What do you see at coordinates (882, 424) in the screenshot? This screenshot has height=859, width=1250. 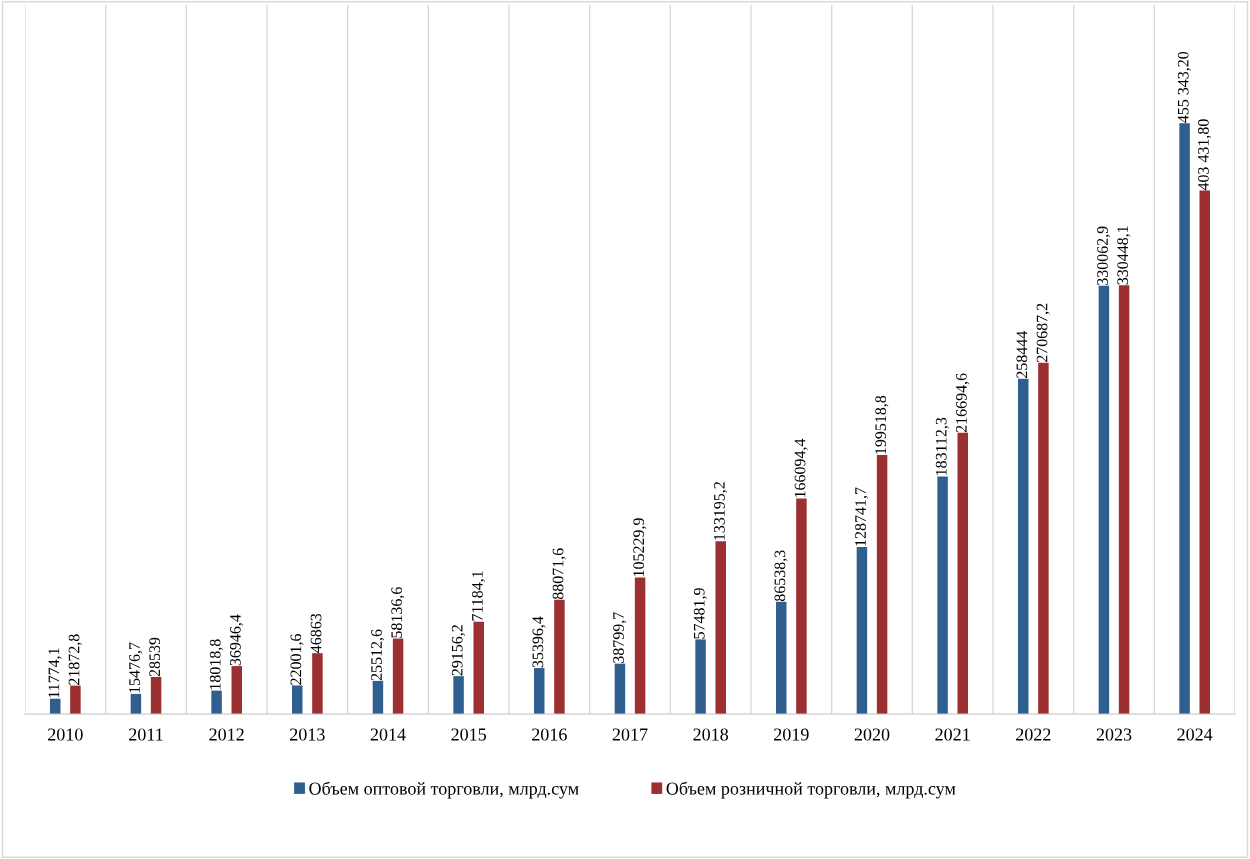 I see `data-label: 199518,8` at bounding box center [882, 424].